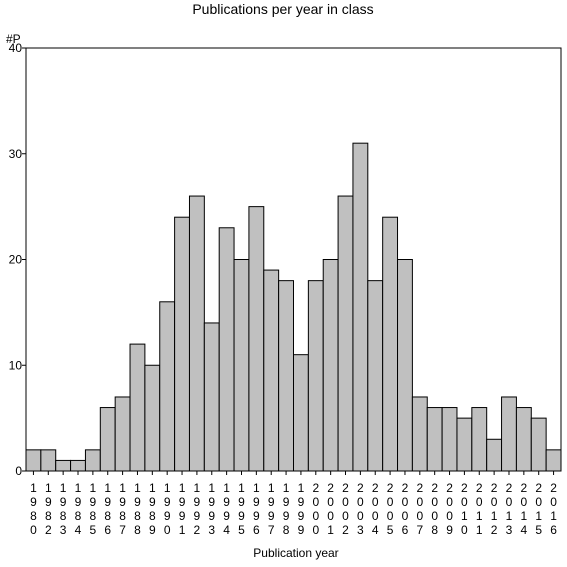 This screenshot has height=567, width=567. I want to click on bar-2000, so click(315, 376).